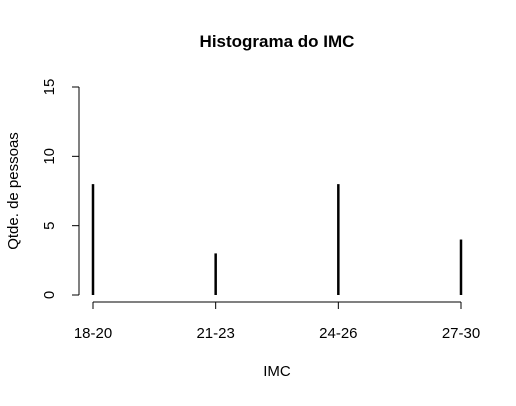  What do you see at coordinates (49, 295) in the screenshot?
I see `y-tick-label: 0` at bounding box center [49, 295].